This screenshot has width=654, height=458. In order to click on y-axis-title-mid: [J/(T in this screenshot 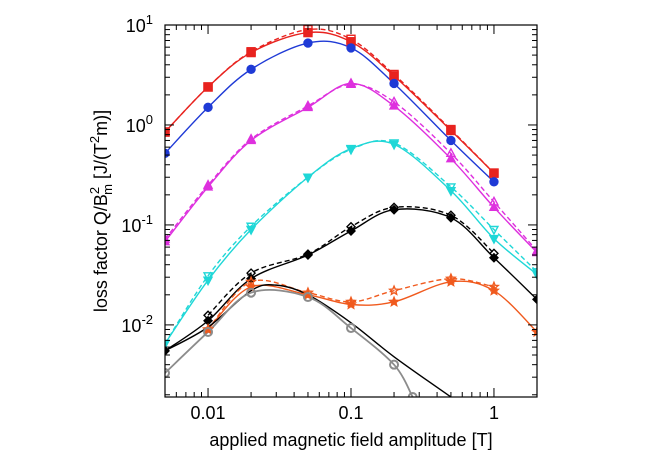, I will do `click(101, 163)`.